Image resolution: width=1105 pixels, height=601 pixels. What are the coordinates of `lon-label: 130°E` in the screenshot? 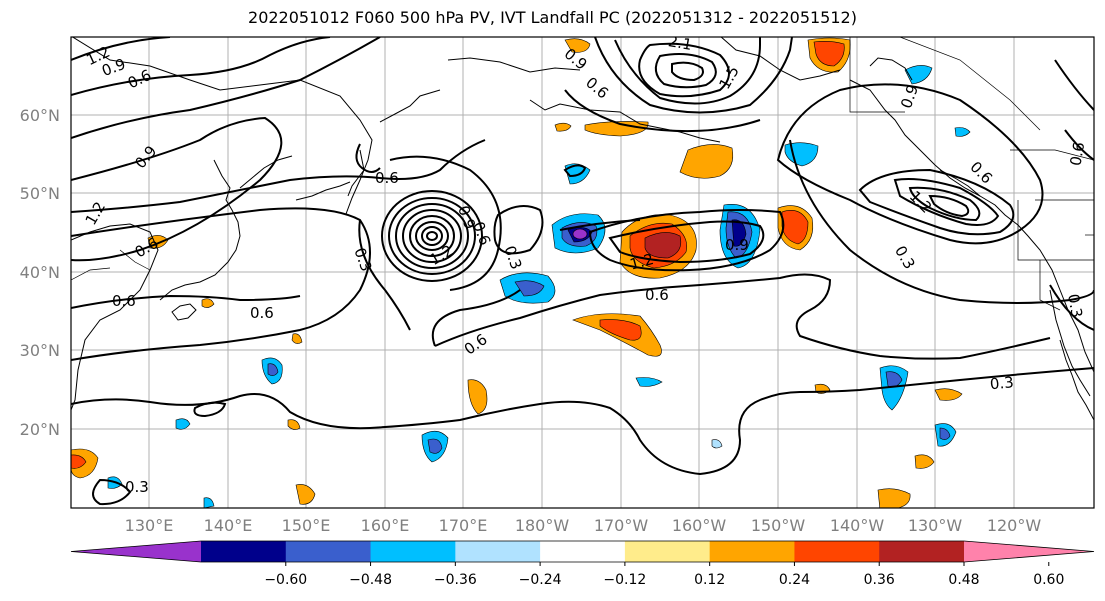 It's located at (149, 525).